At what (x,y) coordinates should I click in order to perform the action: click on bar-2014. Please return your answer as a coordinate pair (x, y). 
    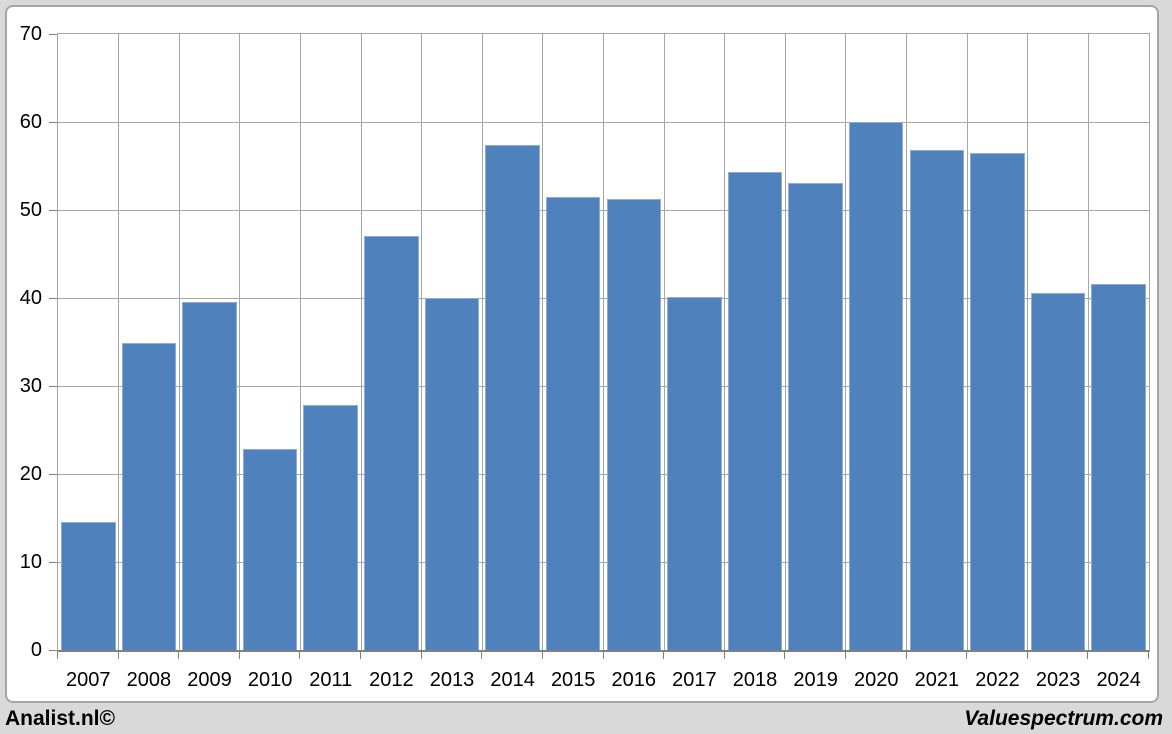
    Looking at the image, I should click on (512, 397).